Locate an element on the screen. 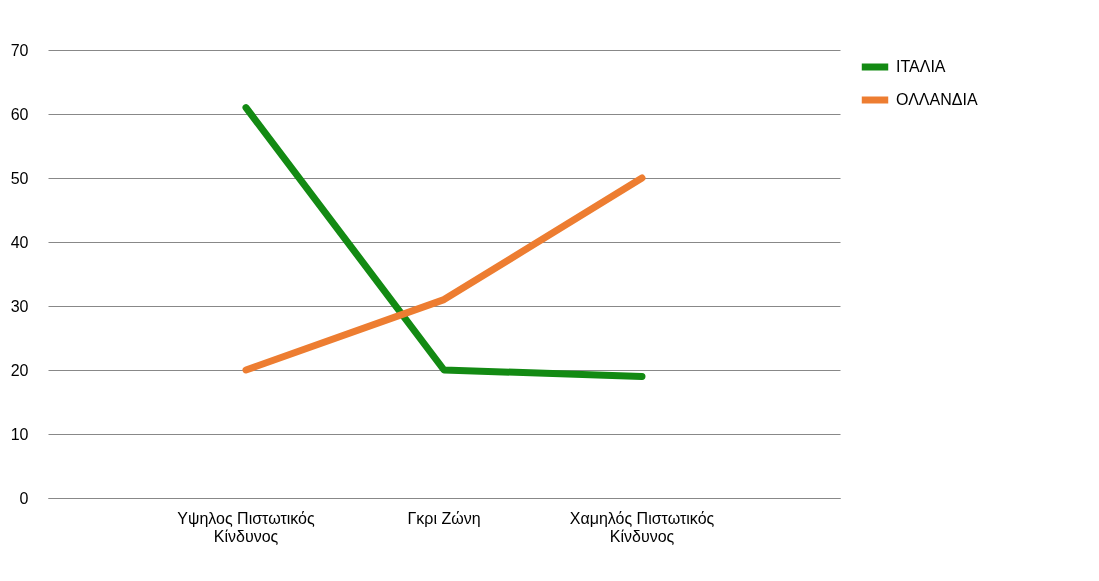  x-tick-label: Υψηλος Πιστωτικός Κίνδυνος is located at coordinates (246, 527).